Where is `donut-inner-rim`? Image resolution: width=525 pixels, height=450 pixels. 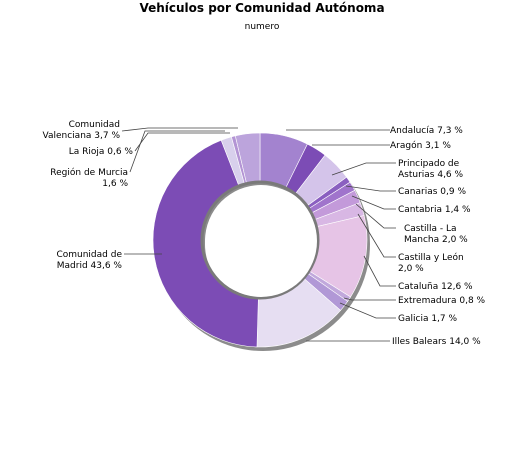 donut-inner-rim is located at coordinates (260, 240).